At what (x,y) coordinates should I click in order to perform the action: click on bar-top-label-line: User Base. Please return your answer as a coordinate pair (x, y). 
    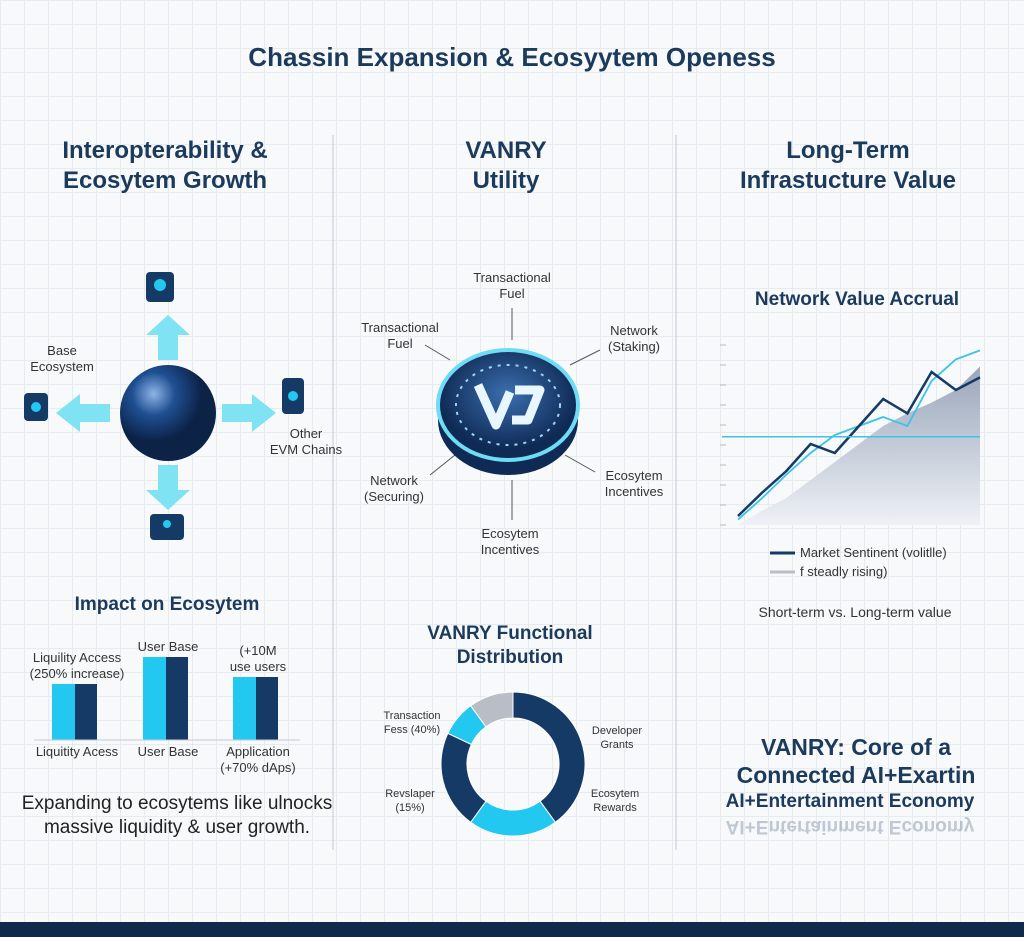
    Looking at the image, I should click on (168, 646).